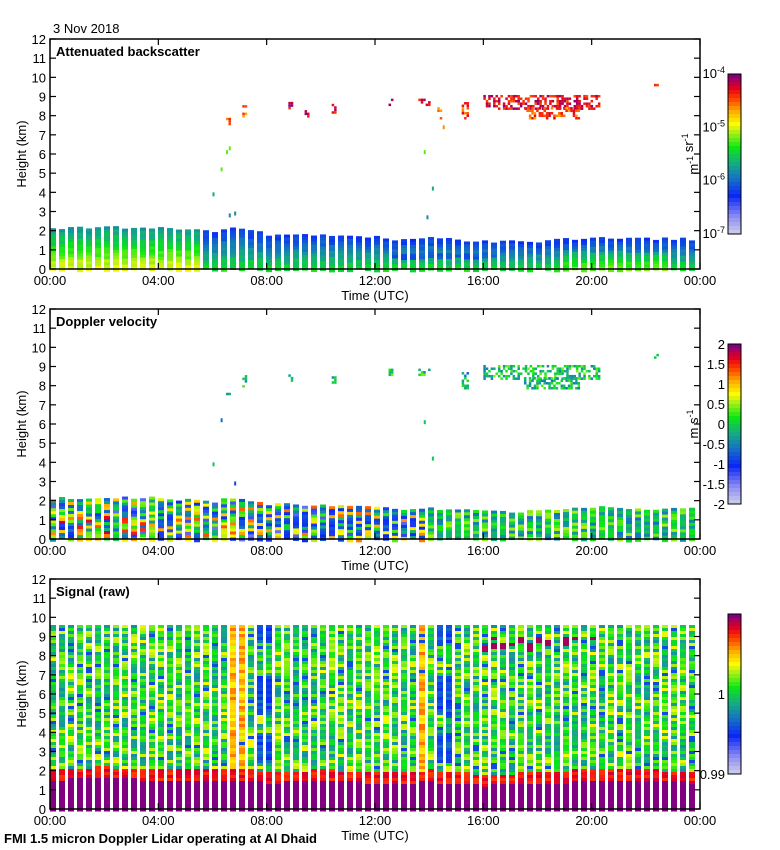 This screenshot has width=780, height=850. I want to click on colorbar: -2-1.5-1-0.500.511.52m s-1, so click(713, 424).